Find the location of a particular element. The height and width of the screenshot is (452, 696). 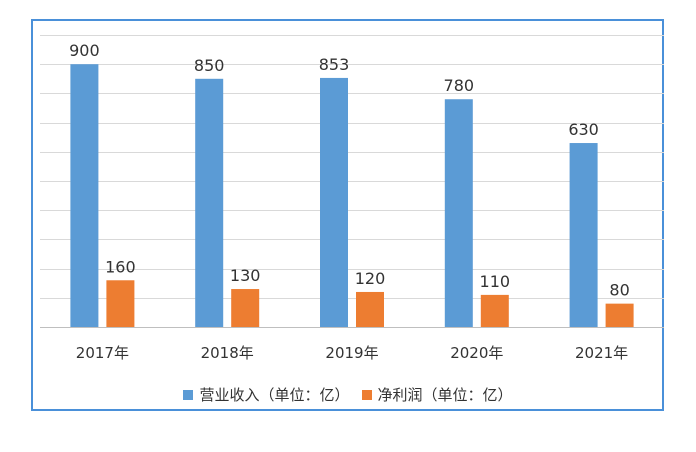

legend-item-net-profit: 净利润（单位：亿） is located at coordinates (437, 394).